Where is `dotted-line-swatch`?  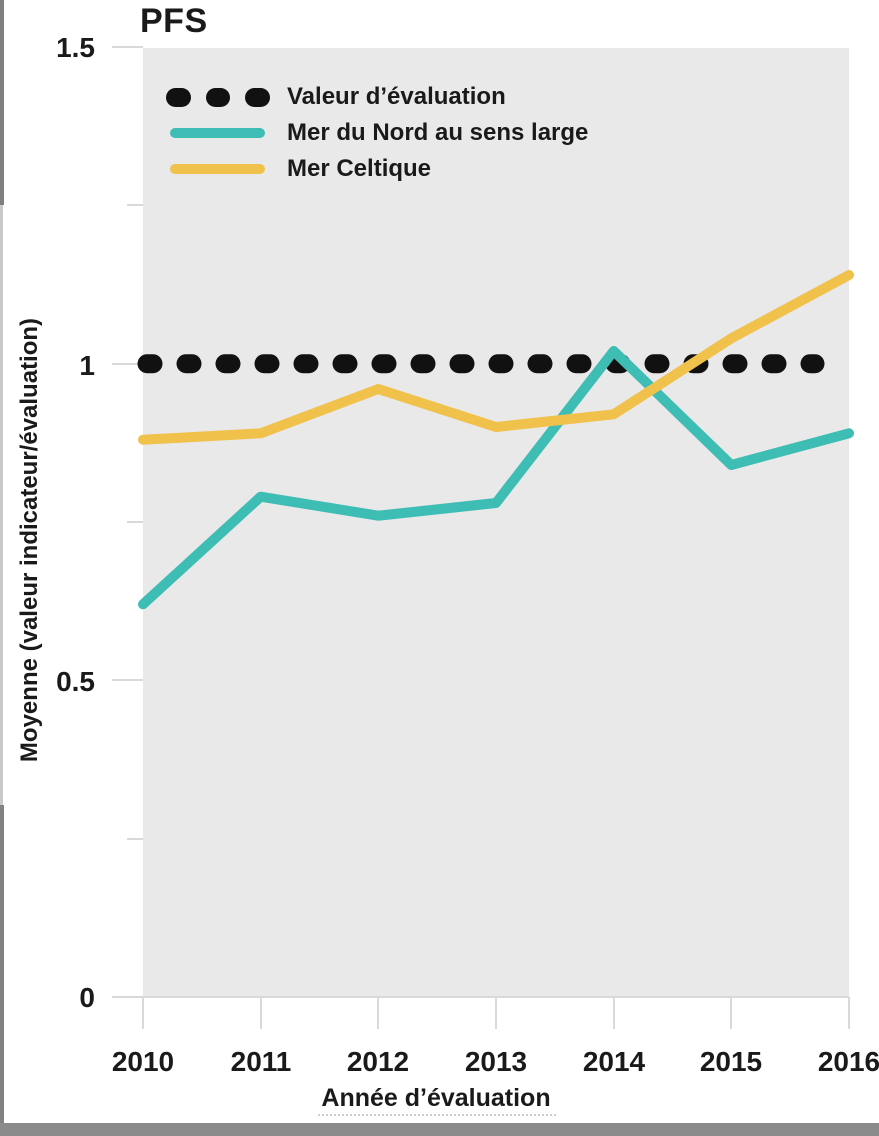
dotted-line-swatch is located at coordinates (218, 97).